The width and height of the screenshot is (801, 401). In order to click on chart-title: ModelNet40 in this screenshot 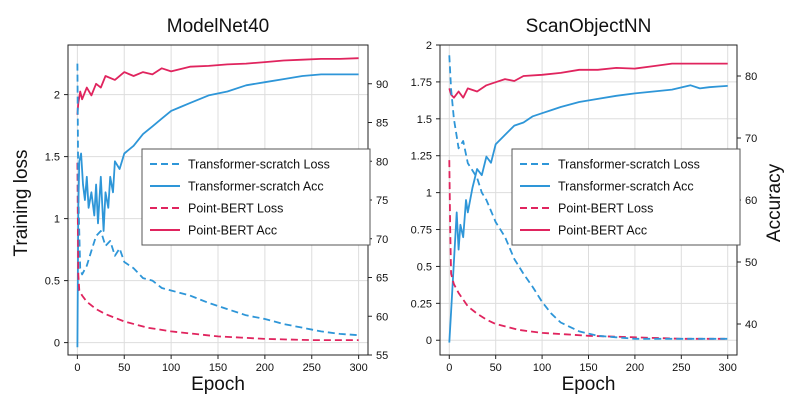, I will do `click(218, 26)`.